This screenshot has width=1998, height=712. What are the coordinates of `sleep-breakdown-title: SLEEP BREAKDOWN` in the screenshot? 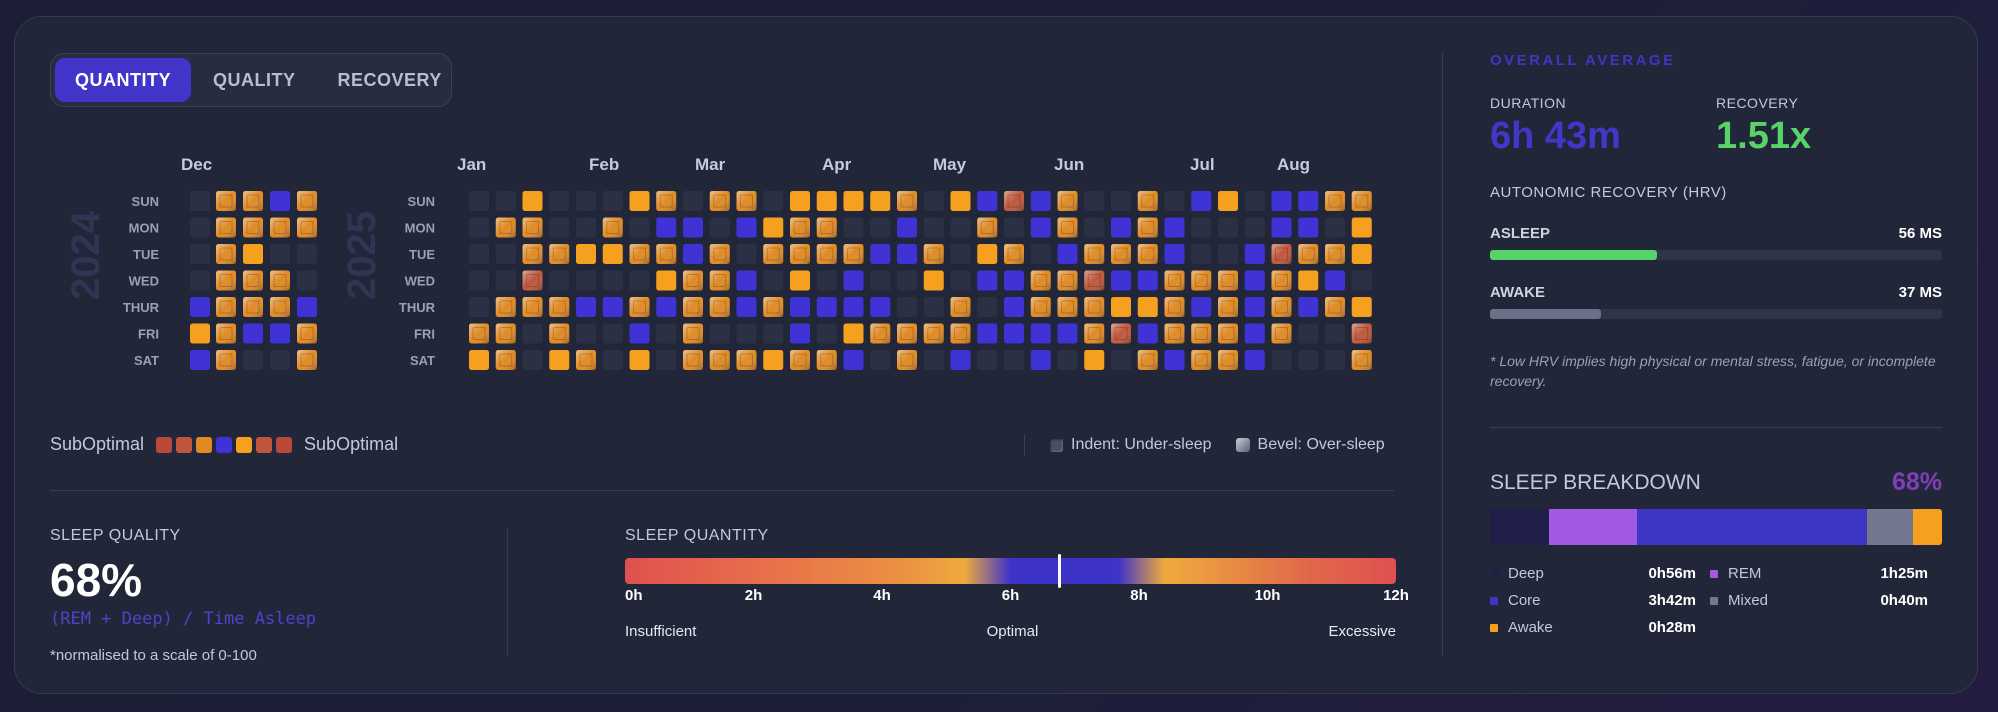 It's located at (1595, 482).